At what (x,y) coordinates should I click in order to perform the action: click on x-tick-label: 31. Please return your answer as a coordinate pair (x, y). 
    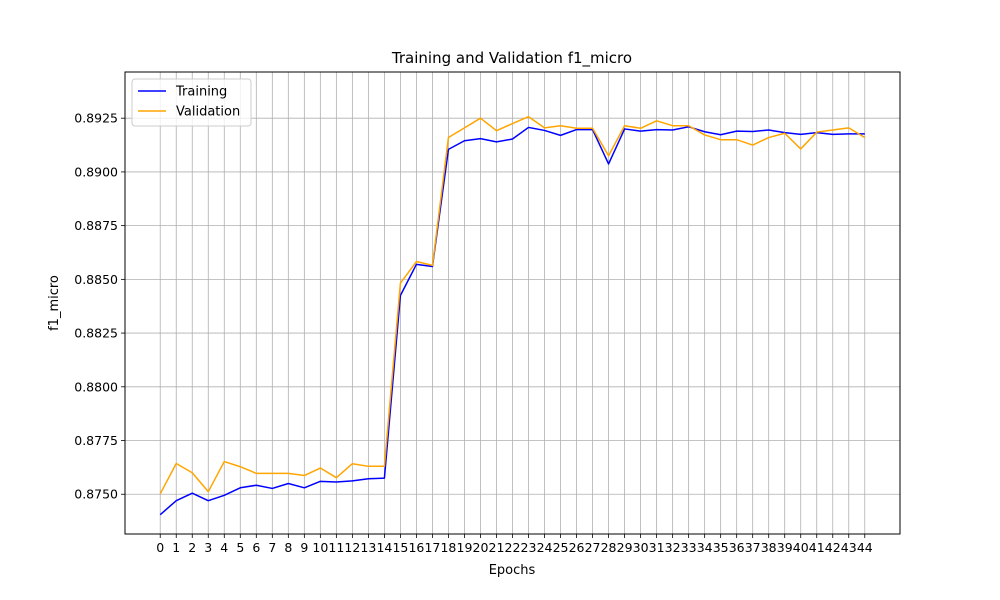
    Looking at the image, I should click on (657, 547).